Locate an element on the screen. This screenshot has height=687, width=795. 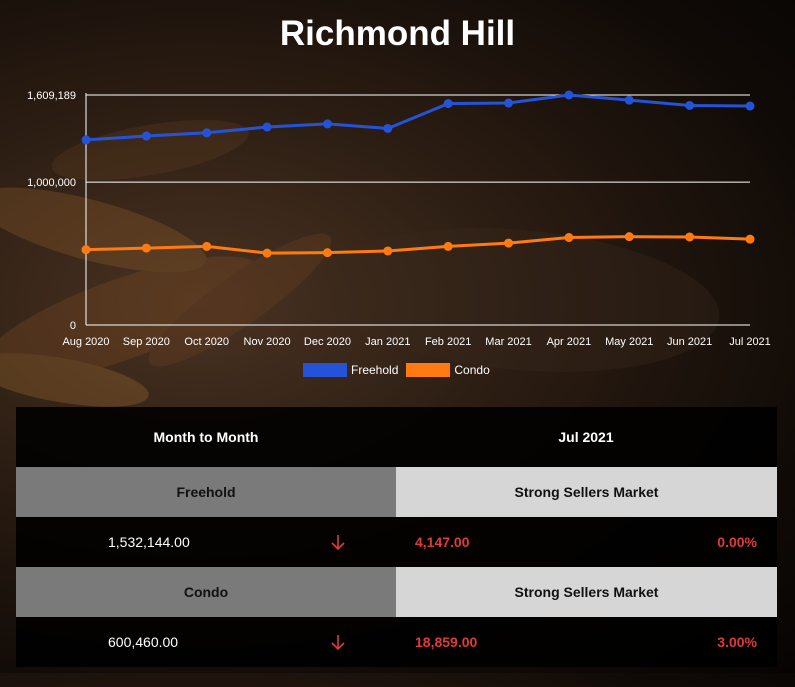
condo-price: 600,460.00 is located at coordinates (143, 642).